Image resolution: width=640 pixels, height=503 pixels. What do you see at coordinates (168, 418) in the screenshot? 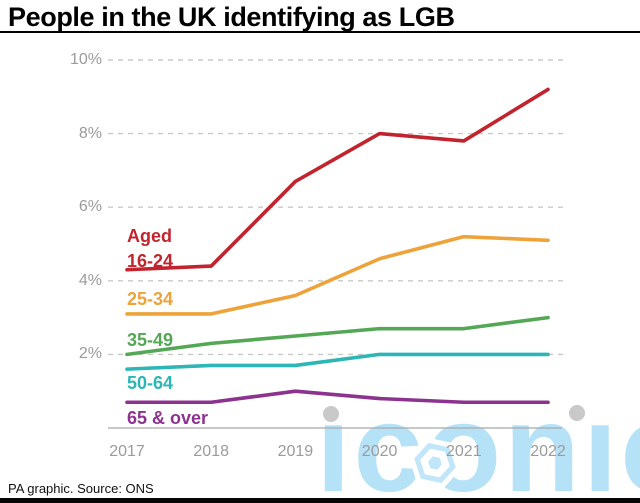
I see `legend-label-65-over: 65 & over` at bounding box center [168, 418].